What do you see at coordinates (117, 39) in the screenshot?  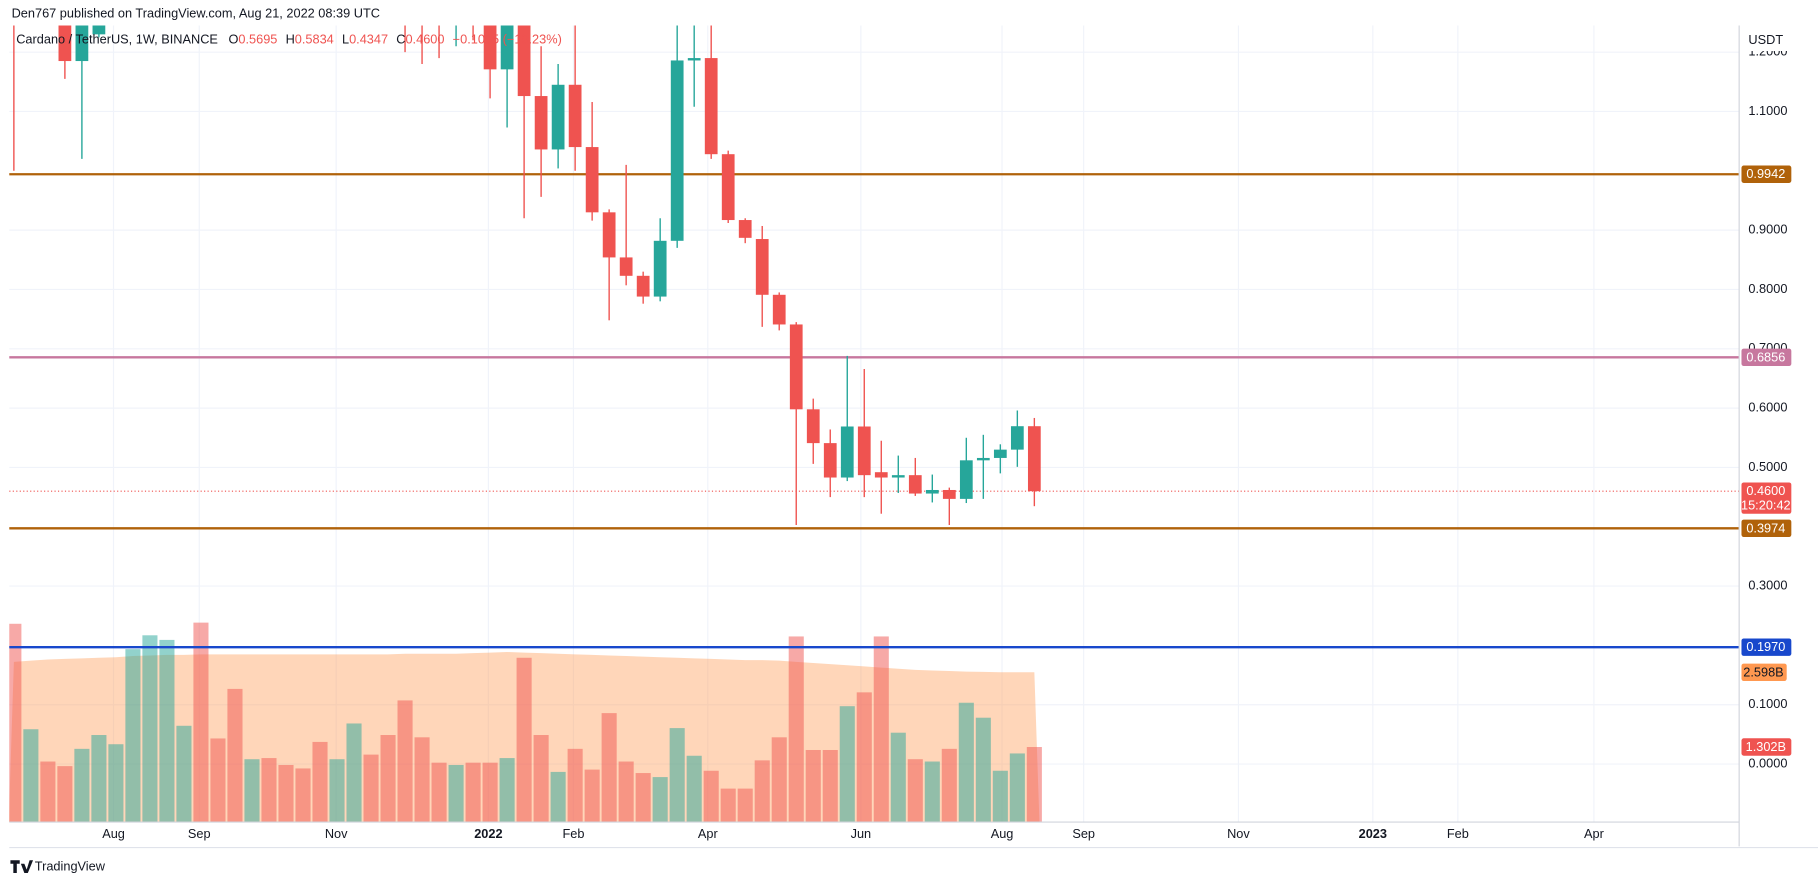 I see `symbol: Cardano / TetherUS, 1W, BINANCE` at bounding box center [117, 39].